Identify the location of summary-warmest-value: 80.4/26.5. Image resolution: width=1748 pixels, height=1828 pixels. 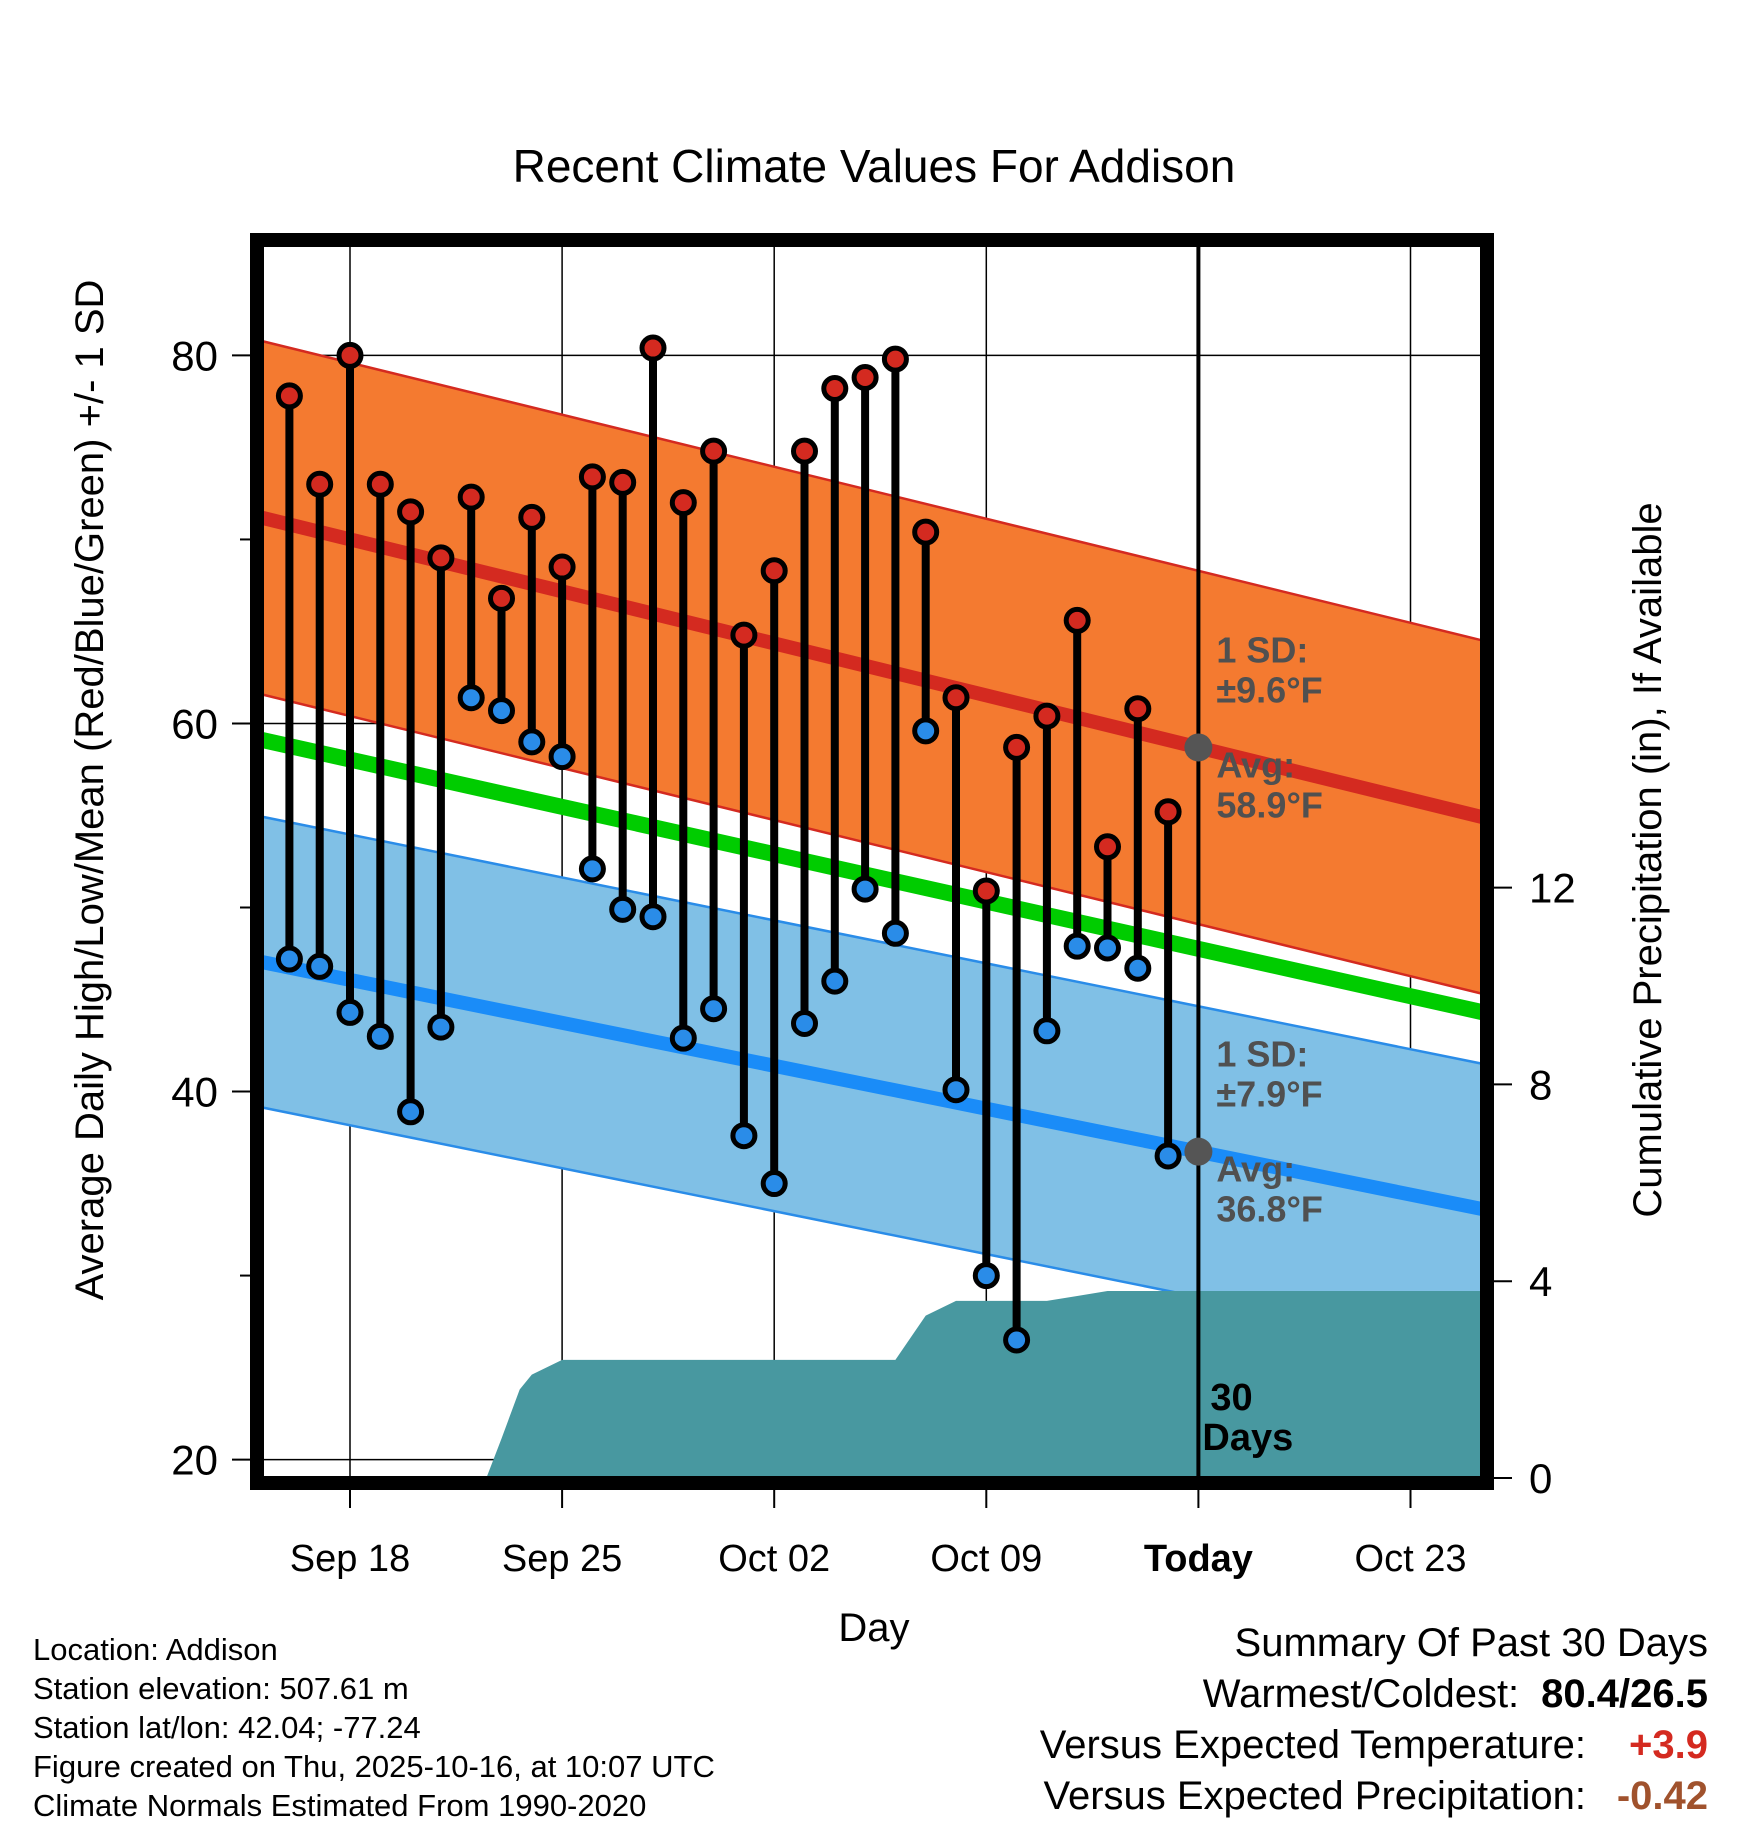
(1624, 1694).